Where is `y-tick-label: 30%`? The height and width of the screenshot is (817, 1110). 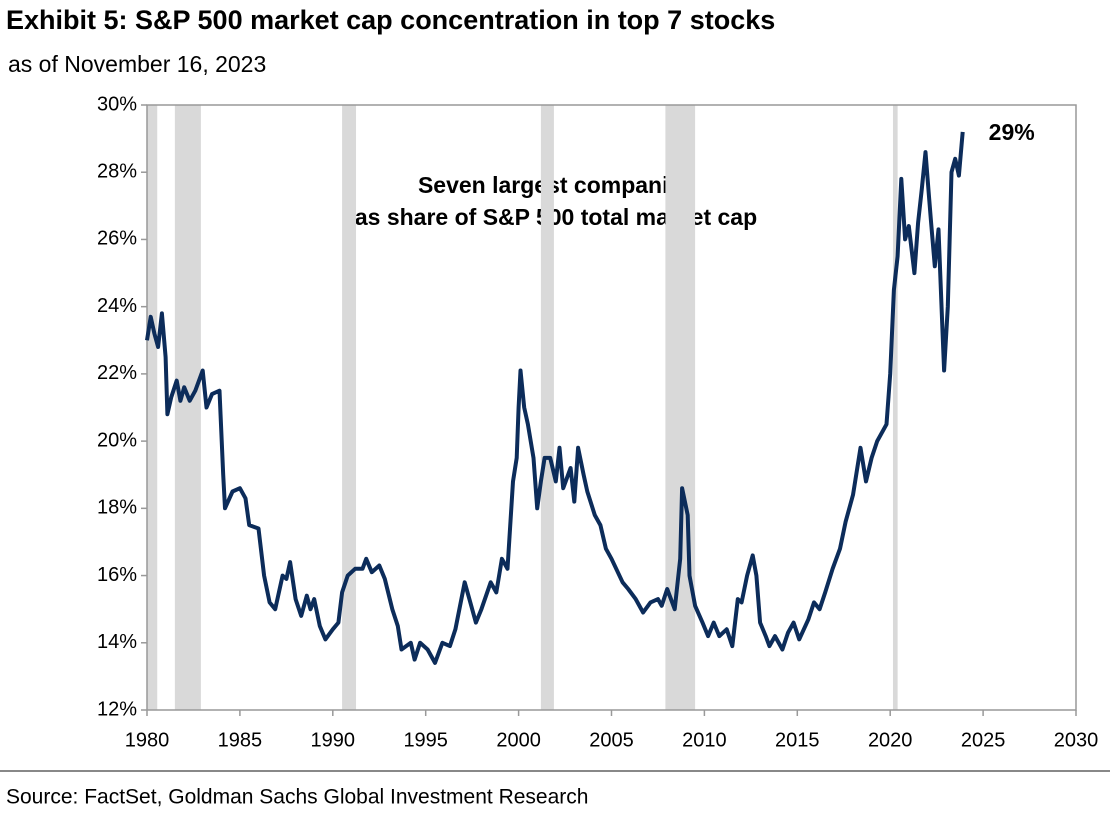
y-tick-label: 30% is located at coordinates (117, 104).